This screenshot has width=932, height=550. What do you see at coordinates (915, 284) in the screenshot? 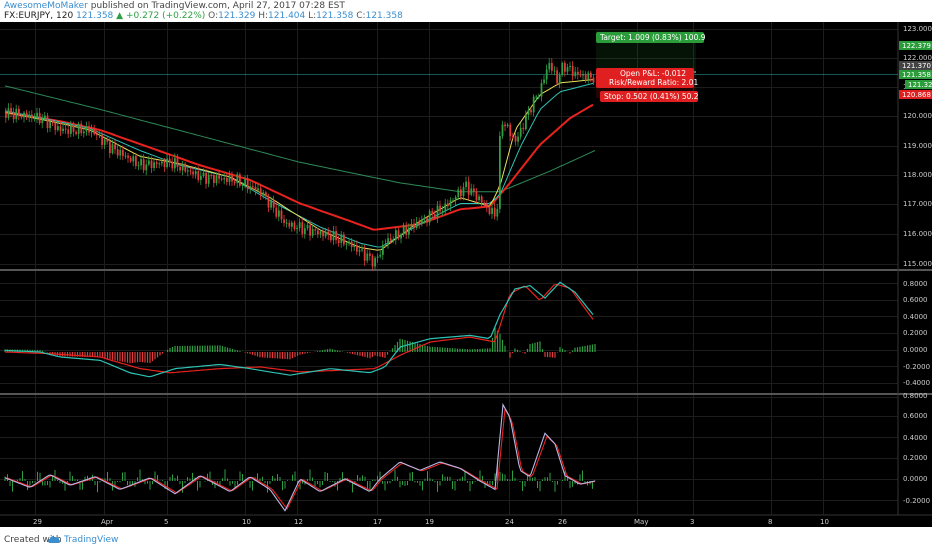
I see `macd-tick: 0.8000` at bounding box center [915, 284].